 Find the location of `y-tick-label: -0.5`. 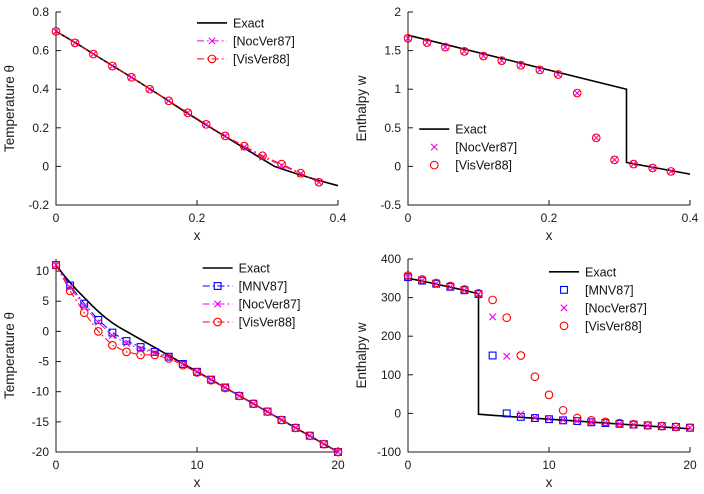

y-tick-label: -0.5 is located at coordinates (390, 205).